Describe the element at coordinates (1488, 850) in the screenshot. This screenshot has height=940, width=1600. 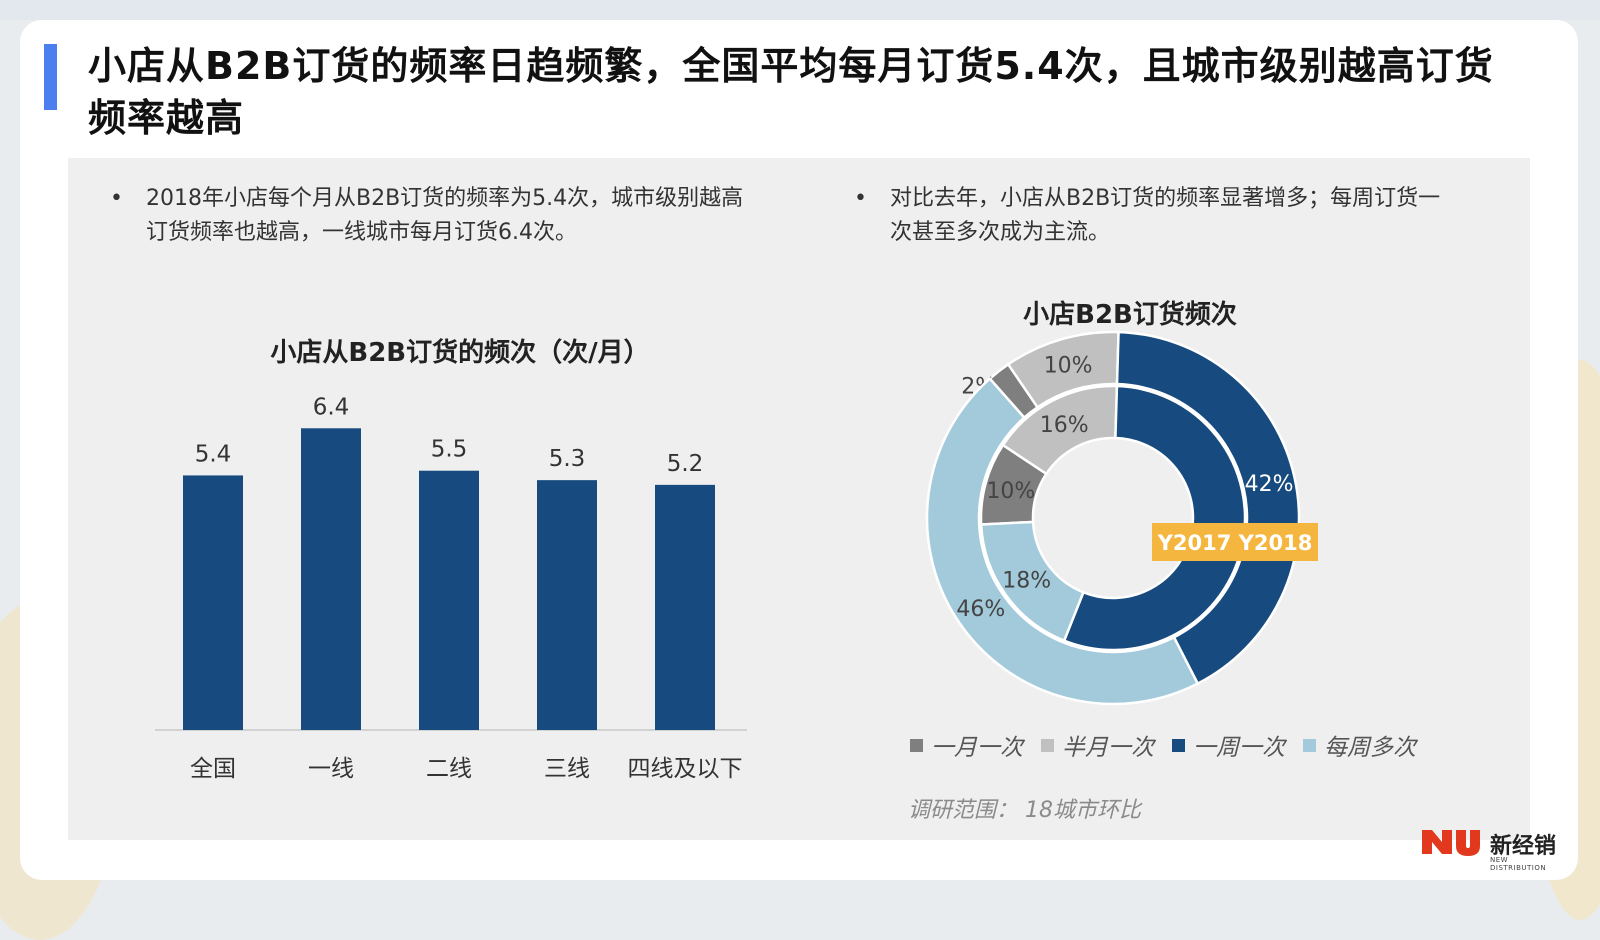
I see `brand-logo: 新经销 NEW DISTRIBUTION` at that location.